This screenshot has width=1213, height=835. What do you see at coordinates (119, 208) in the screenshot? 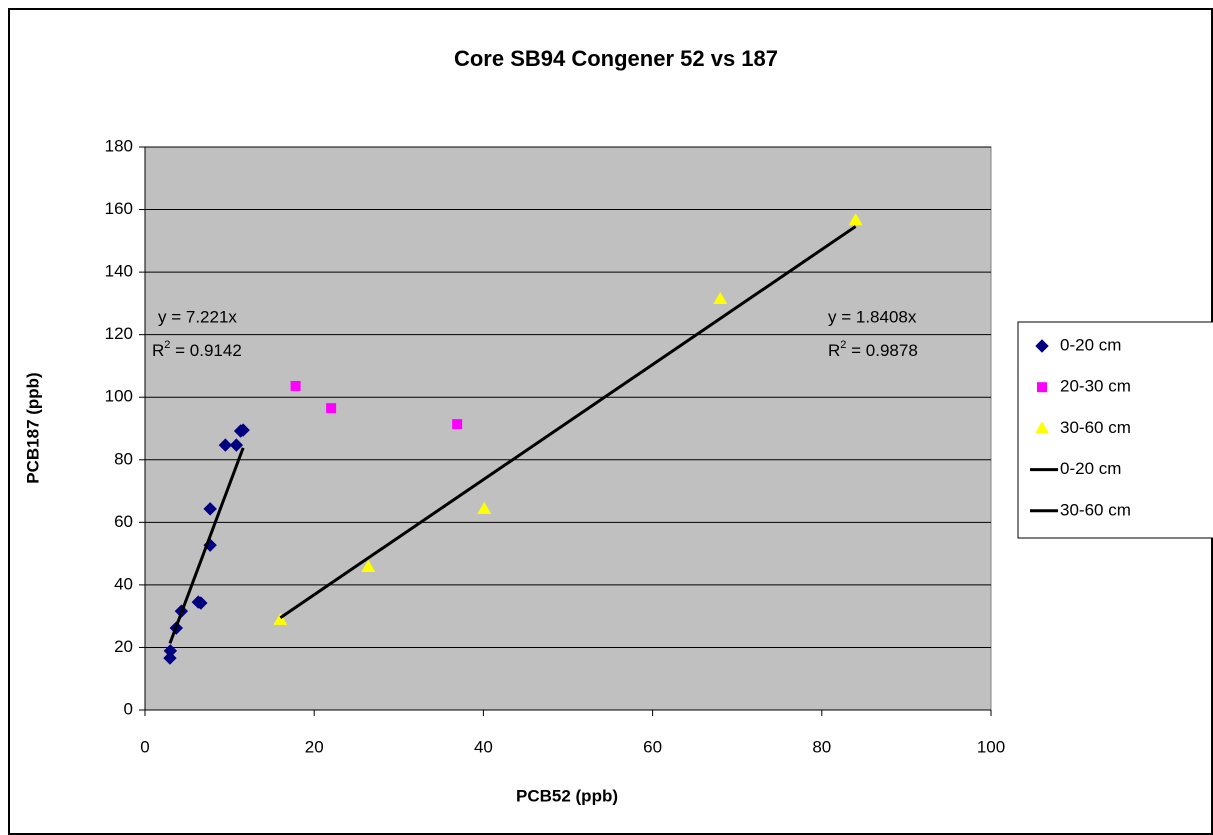
I see `y-tick-label: 160` at bounding box center [119, 208].